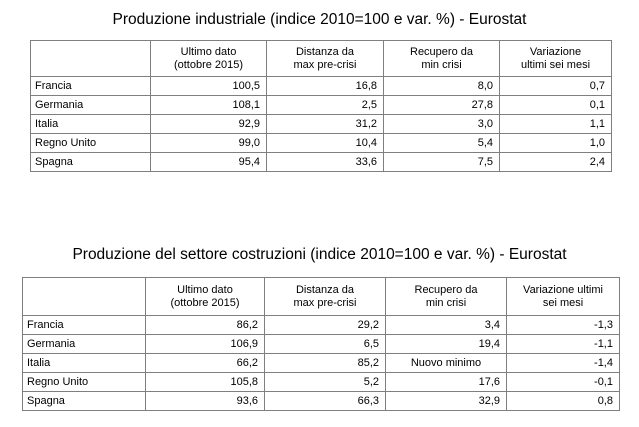 The image size is (639, 427). What do you see at coordinates (555, 162) in the screenshot?
I see `value-cell: 2,4` at bounding box center [555, 162].